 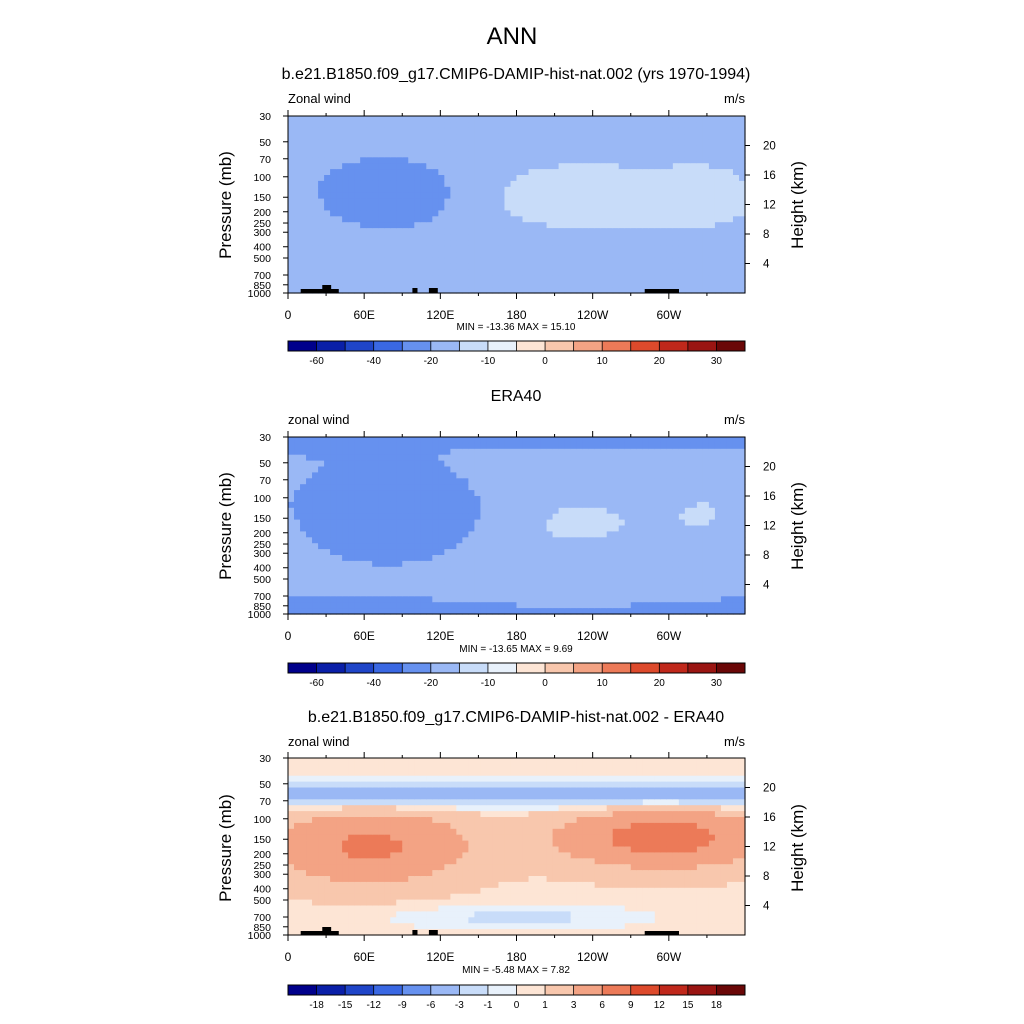 I want to click on x-tick-label: 60W, so click(x=668, y=315).